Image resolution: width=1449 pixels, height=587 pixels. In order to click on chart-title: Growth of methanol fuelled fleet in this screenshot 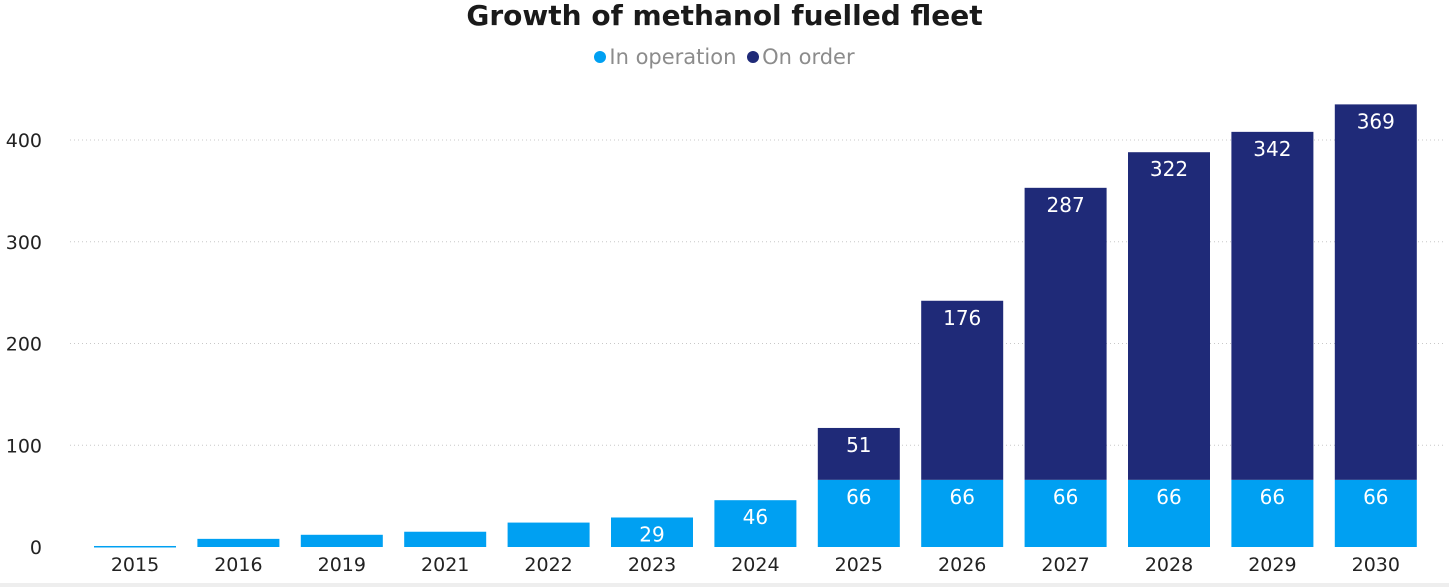, I will do `click(724, 16)`.